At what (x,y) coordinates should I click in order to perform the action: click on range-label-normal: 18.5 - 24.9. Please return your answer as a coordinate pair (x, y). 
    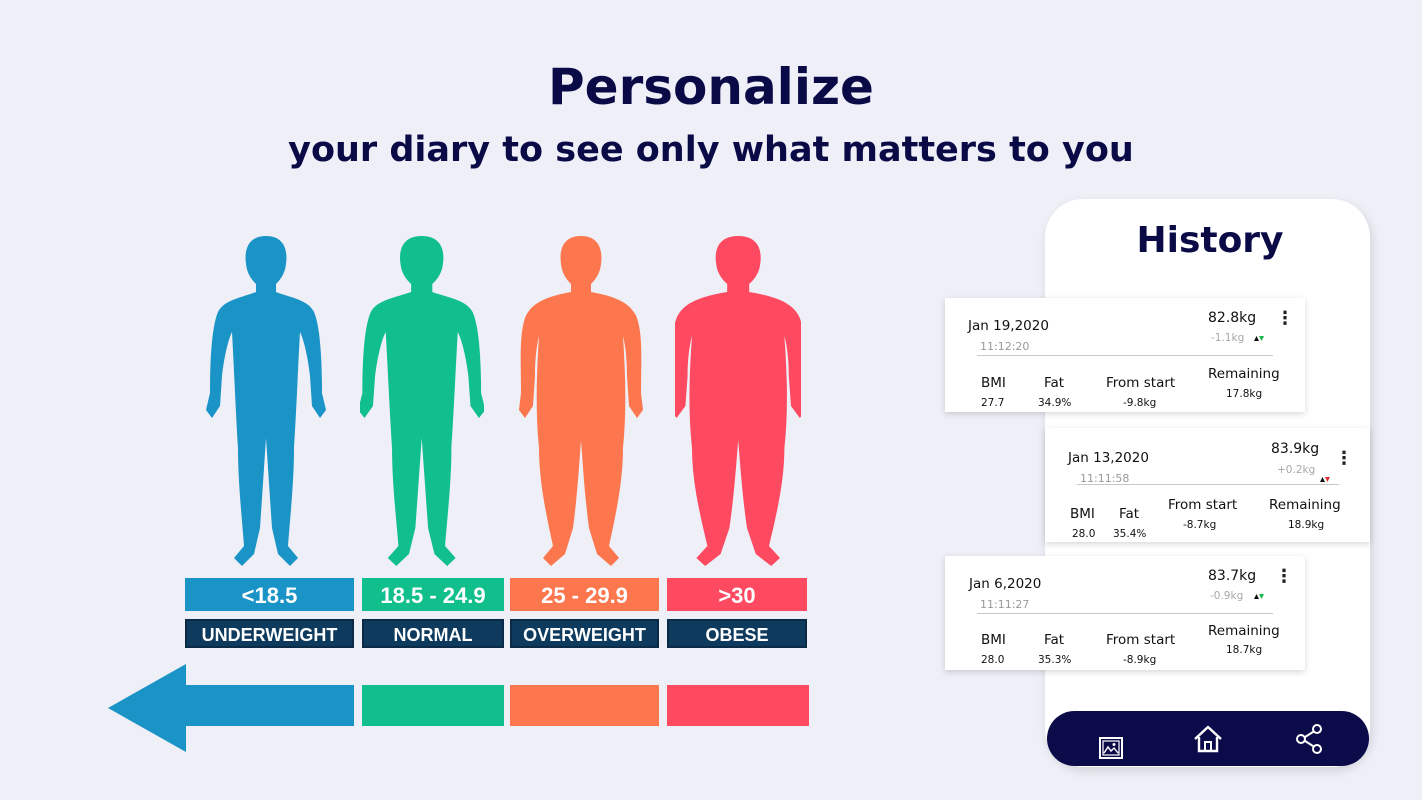
    Looking at the image, I should click on (433, 594).